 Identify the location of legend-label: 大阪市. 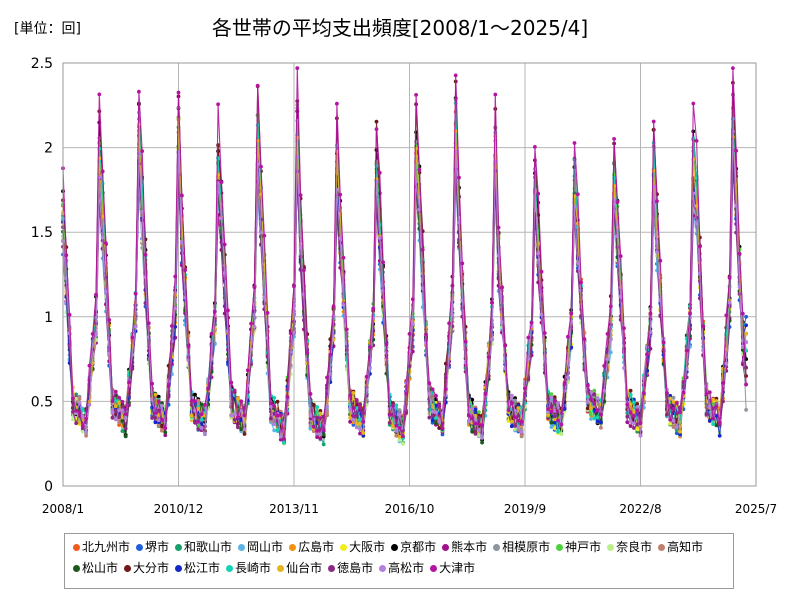
(367, 547).